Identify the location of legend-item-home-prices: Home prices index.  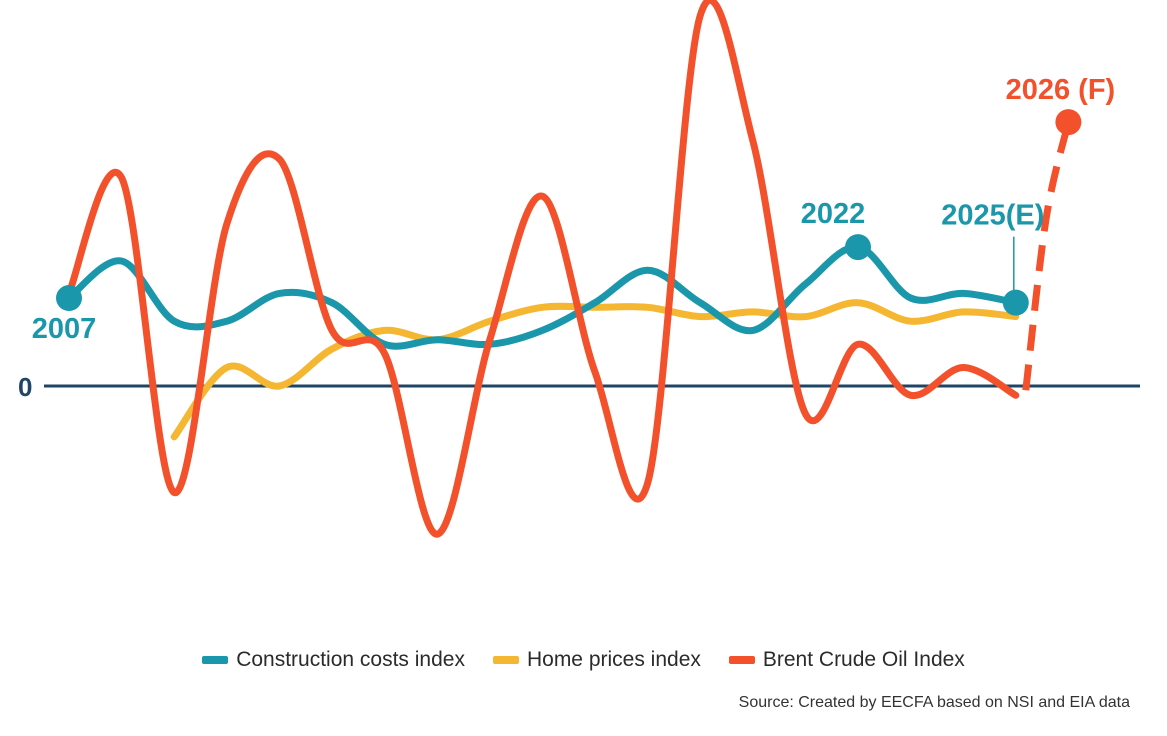
(596, 660).